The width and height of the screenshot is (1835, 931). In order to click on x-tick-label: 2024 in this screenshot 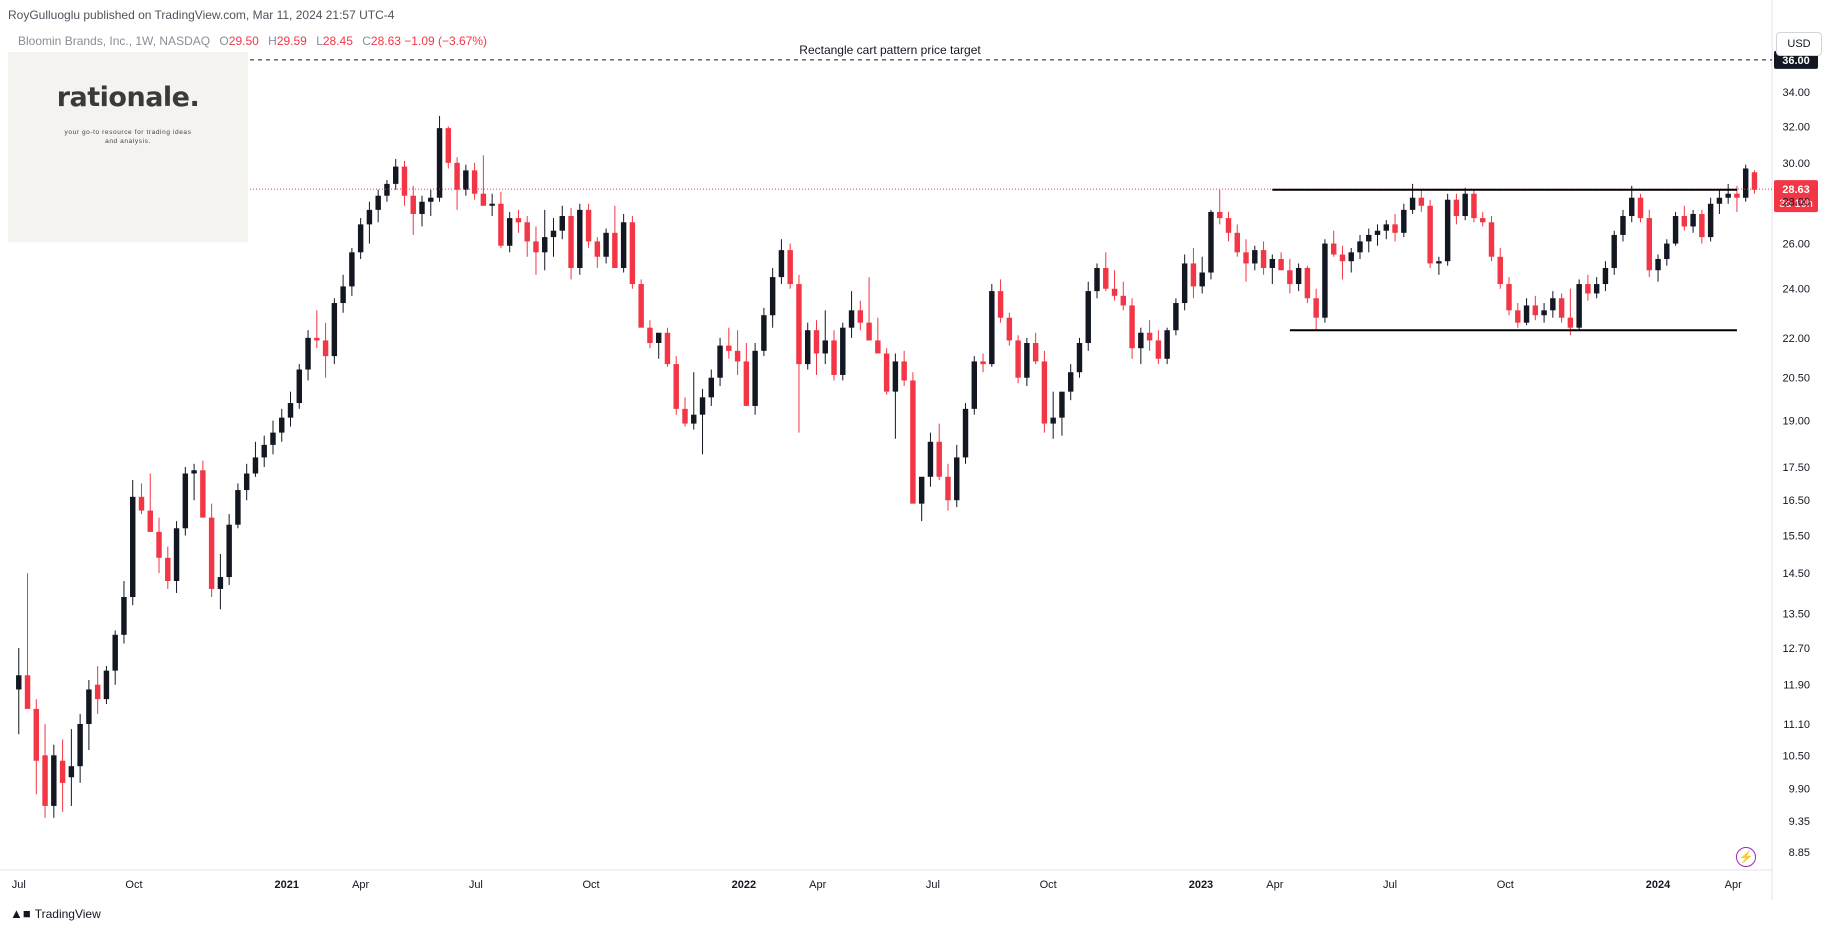, I will do `click(1658, 885)`.